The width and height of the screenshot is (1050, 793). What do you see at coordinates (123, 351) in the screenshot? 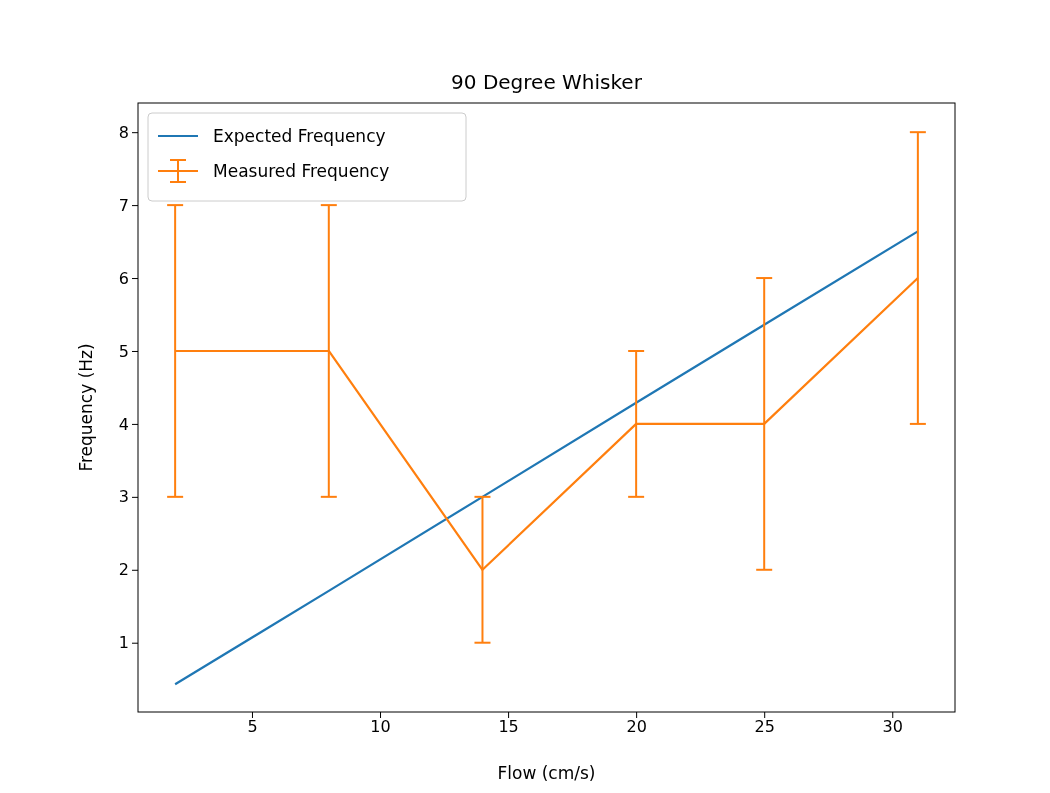
I see `y-tick-label: 5` at bounding box center [123, 351].